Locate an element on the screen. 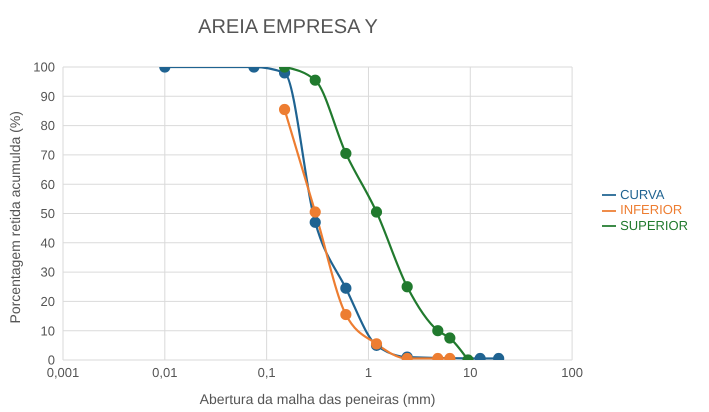 The height and width of the screenshot is (412, 709). legend-label: SUPERIOR is located at coordinates (654, 225).